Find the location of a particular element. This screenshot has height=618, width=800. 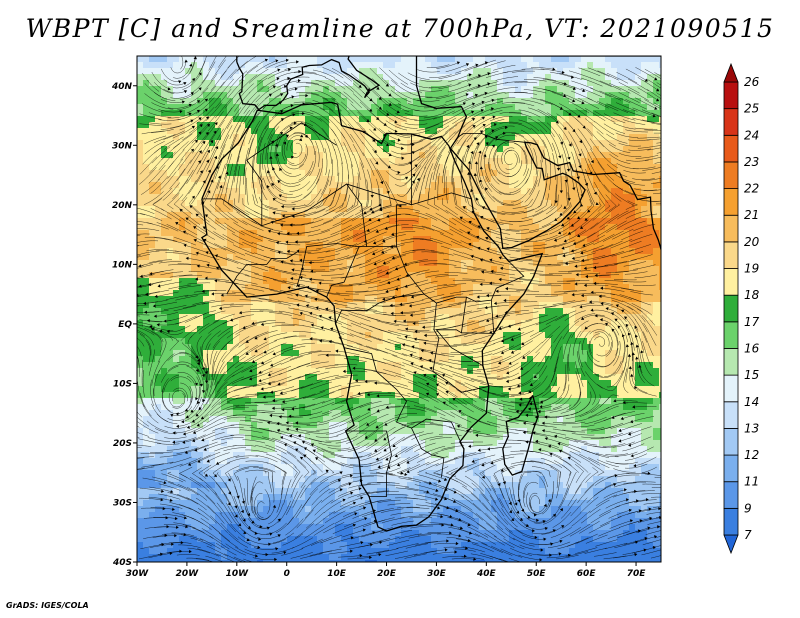

colorbar-label: 16 is located at coordinates (752, 348).